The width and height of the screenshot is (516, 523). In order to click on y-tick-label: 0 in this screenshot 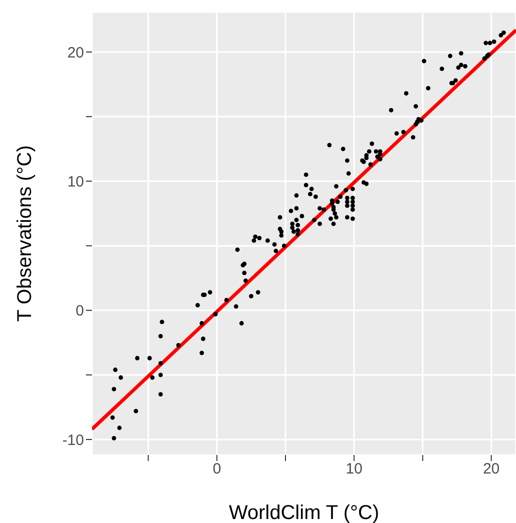, I will do `click(80, 311)`.